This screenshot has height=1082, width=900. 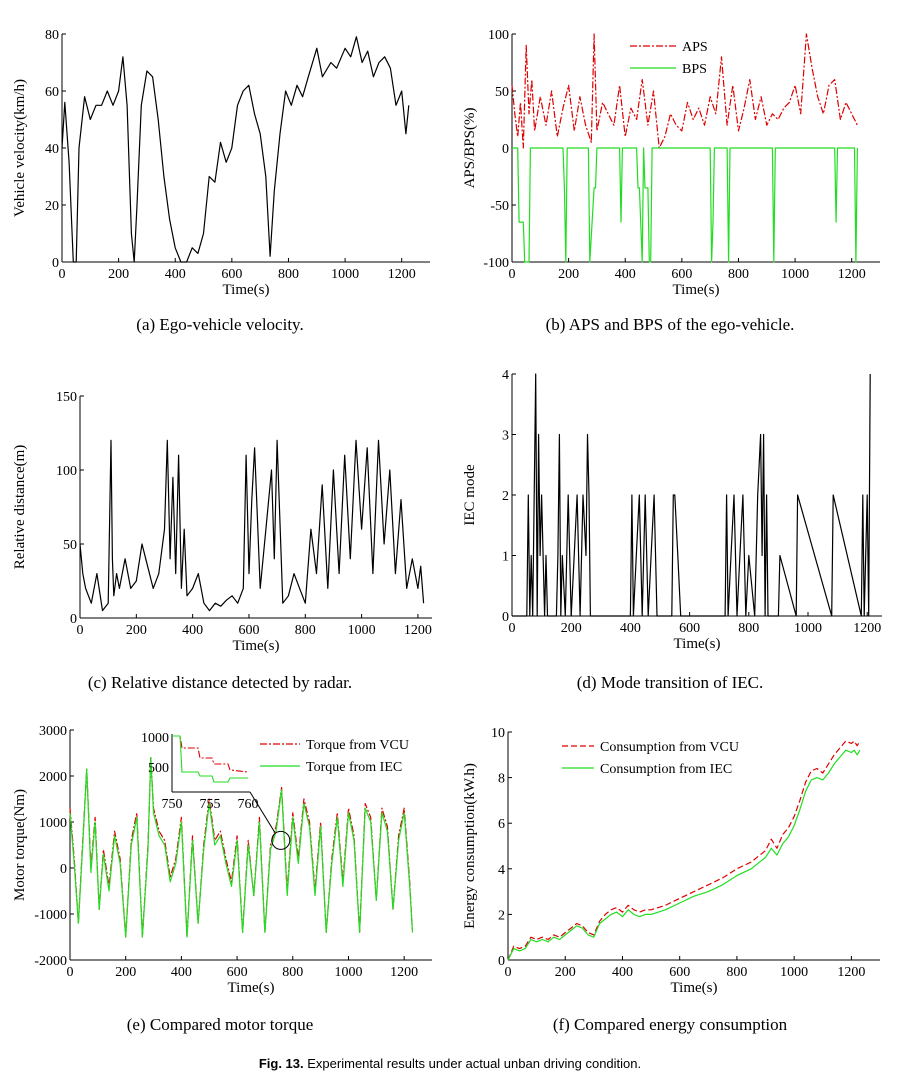 What do you see at coordinates (66, 397) in the screenshot?
I see `y-tick-label: 150` at bounding box center [66, 397].